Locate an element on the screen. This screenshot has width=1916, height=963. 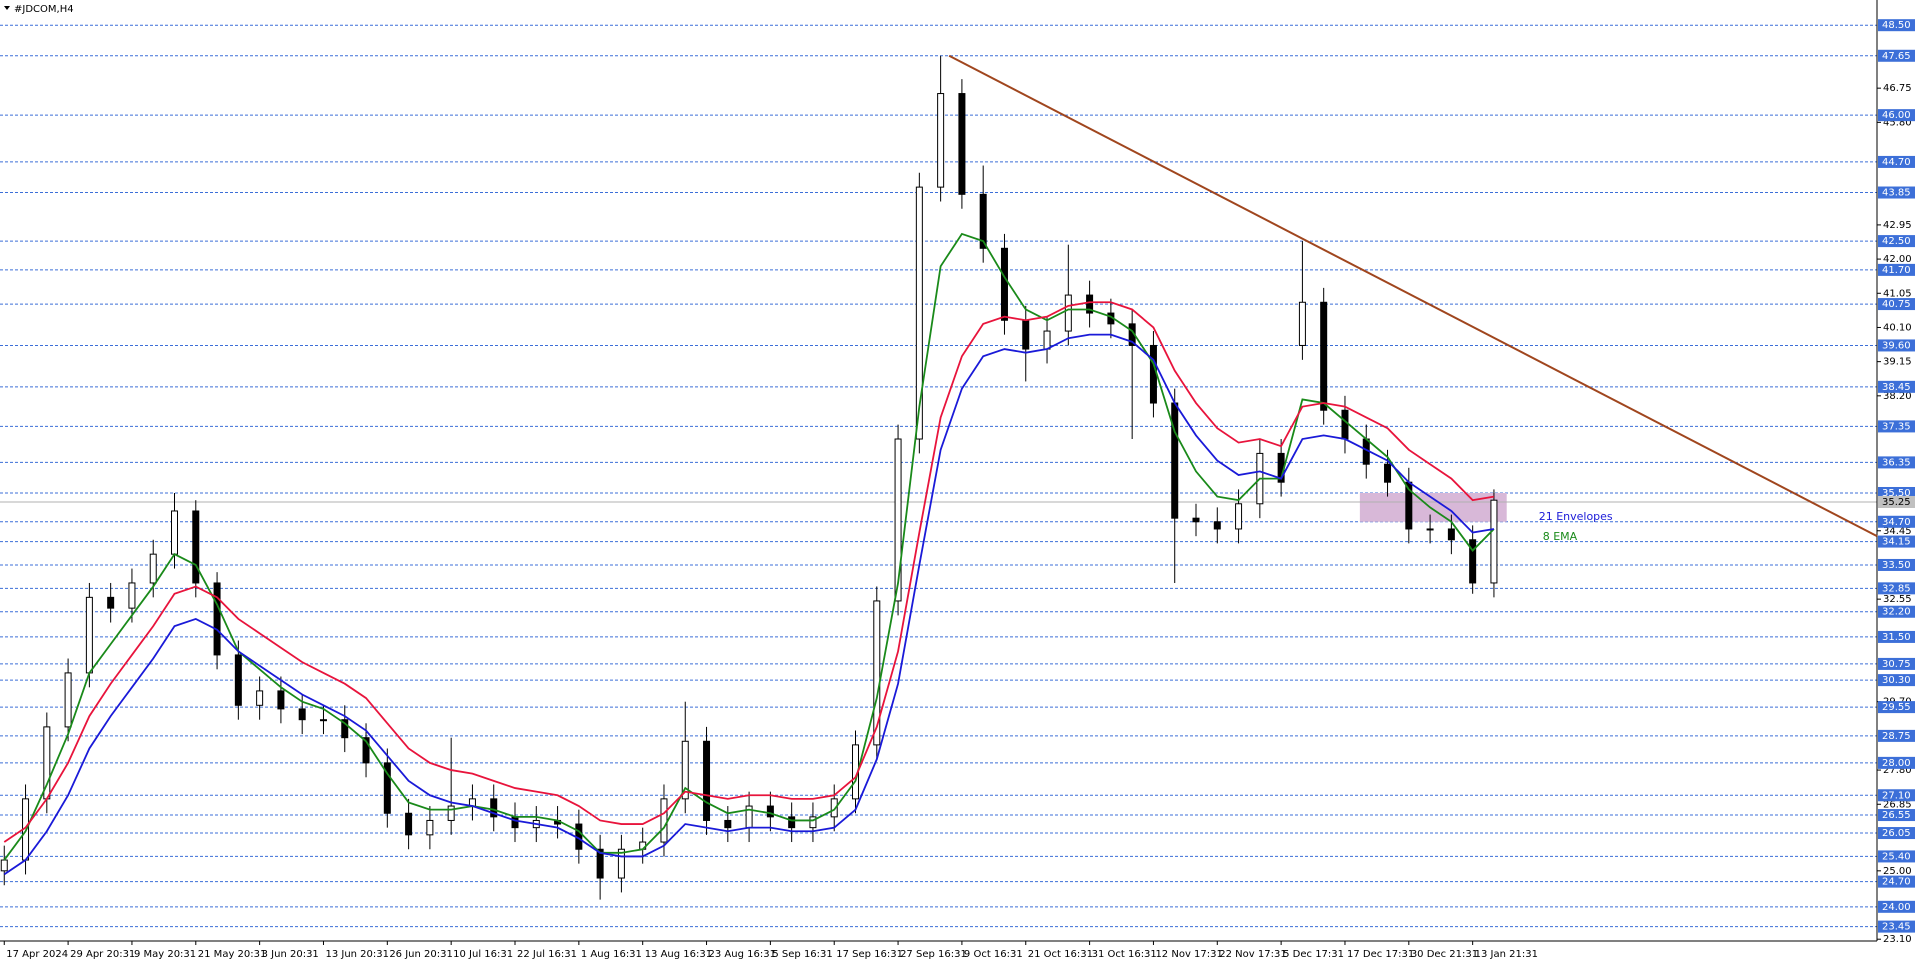
x-tick-label: 29 Apr 20:31 is located at coordinates (102, 954).